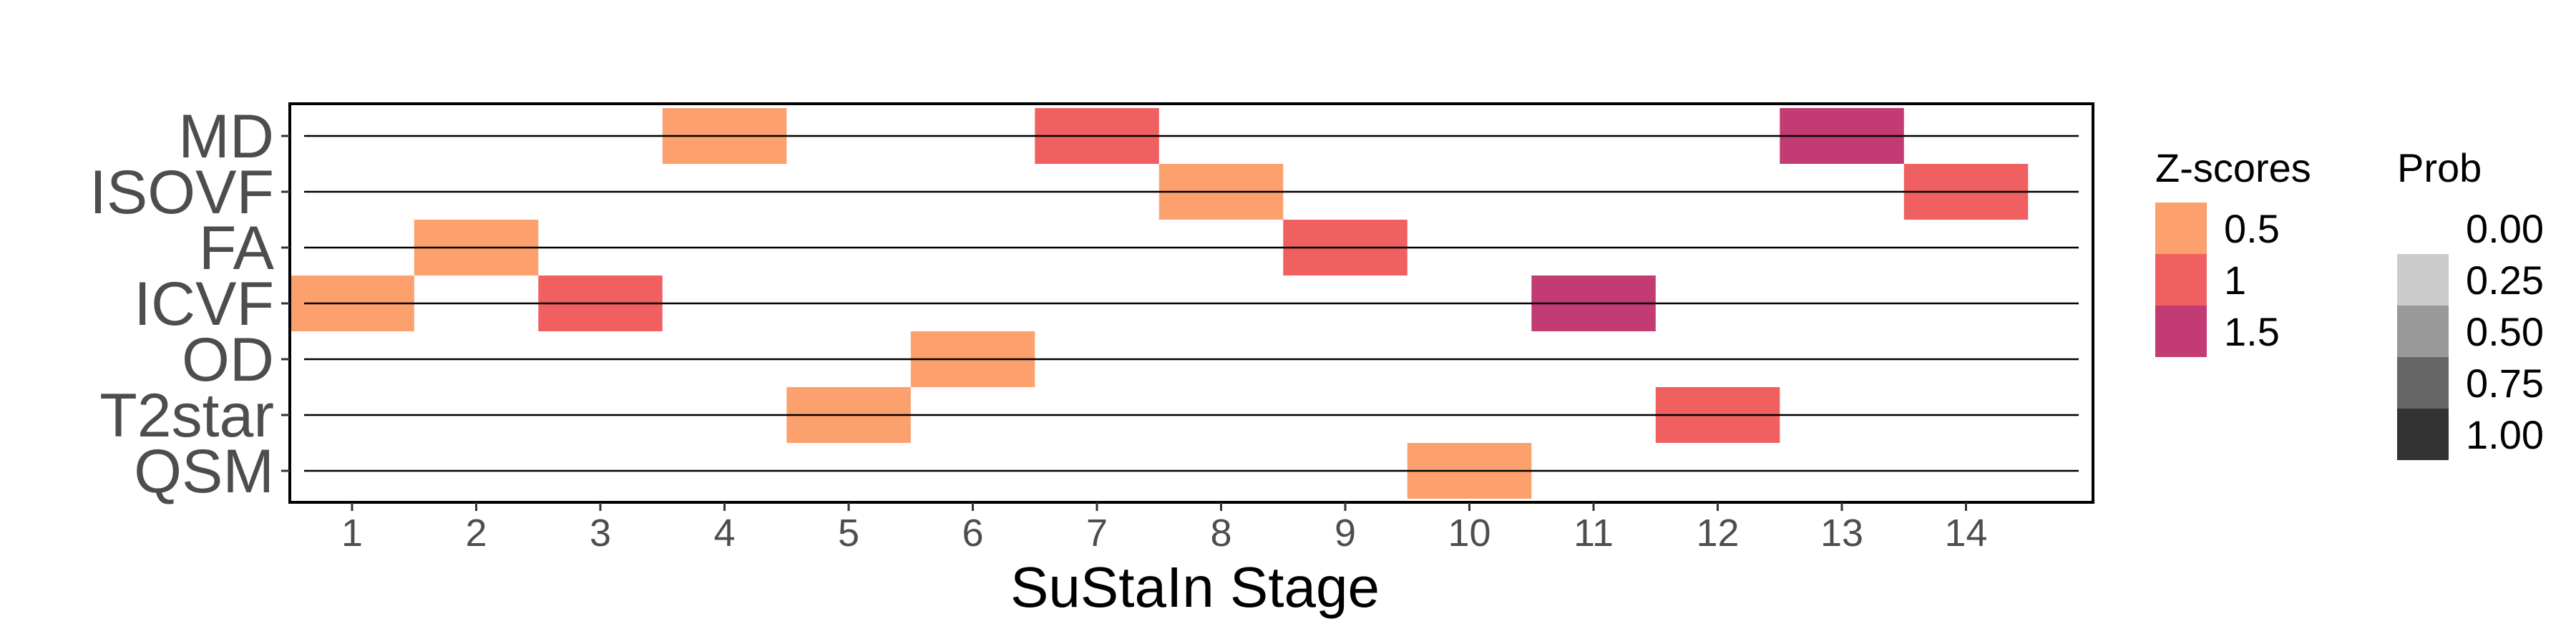 The image size is (2576, 644). What do you see at coordinates (1469, 533) in the screenshot?
I see `x-tick-label: 10` at bounding box center [1469, 533].